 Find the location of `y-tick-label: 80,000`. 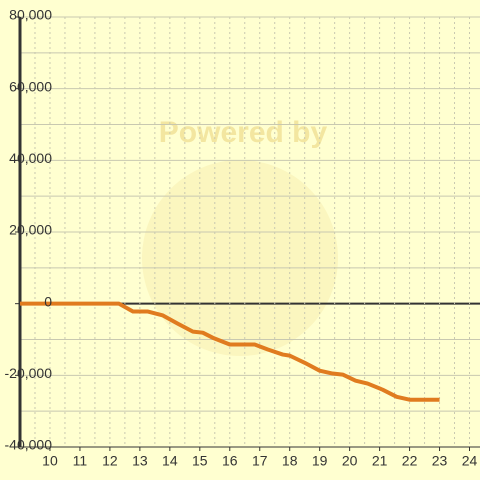

y-tick-label: 80,000 is located at coordinates (30, 15).